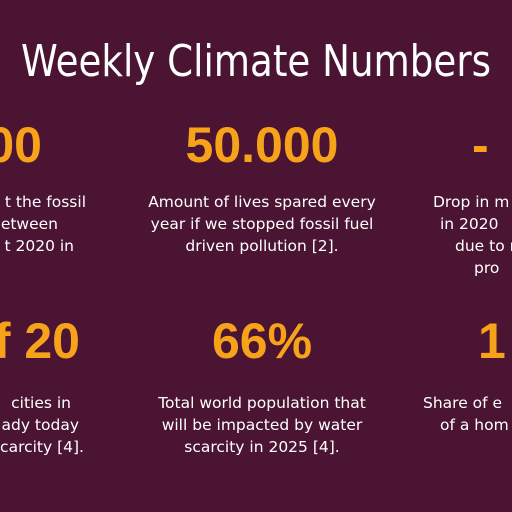  Describe the element at coordinates (262, 341) in the screenshot. I see `stat-figure: 66%` at that location.